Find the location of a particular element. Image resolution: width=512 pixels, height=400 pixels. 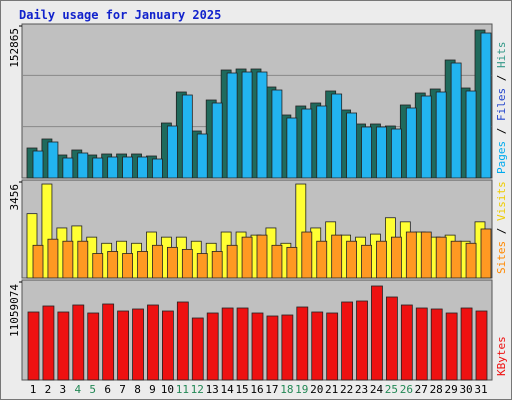

y-tick-label: 11059074 is located at coordinates (14, 310).